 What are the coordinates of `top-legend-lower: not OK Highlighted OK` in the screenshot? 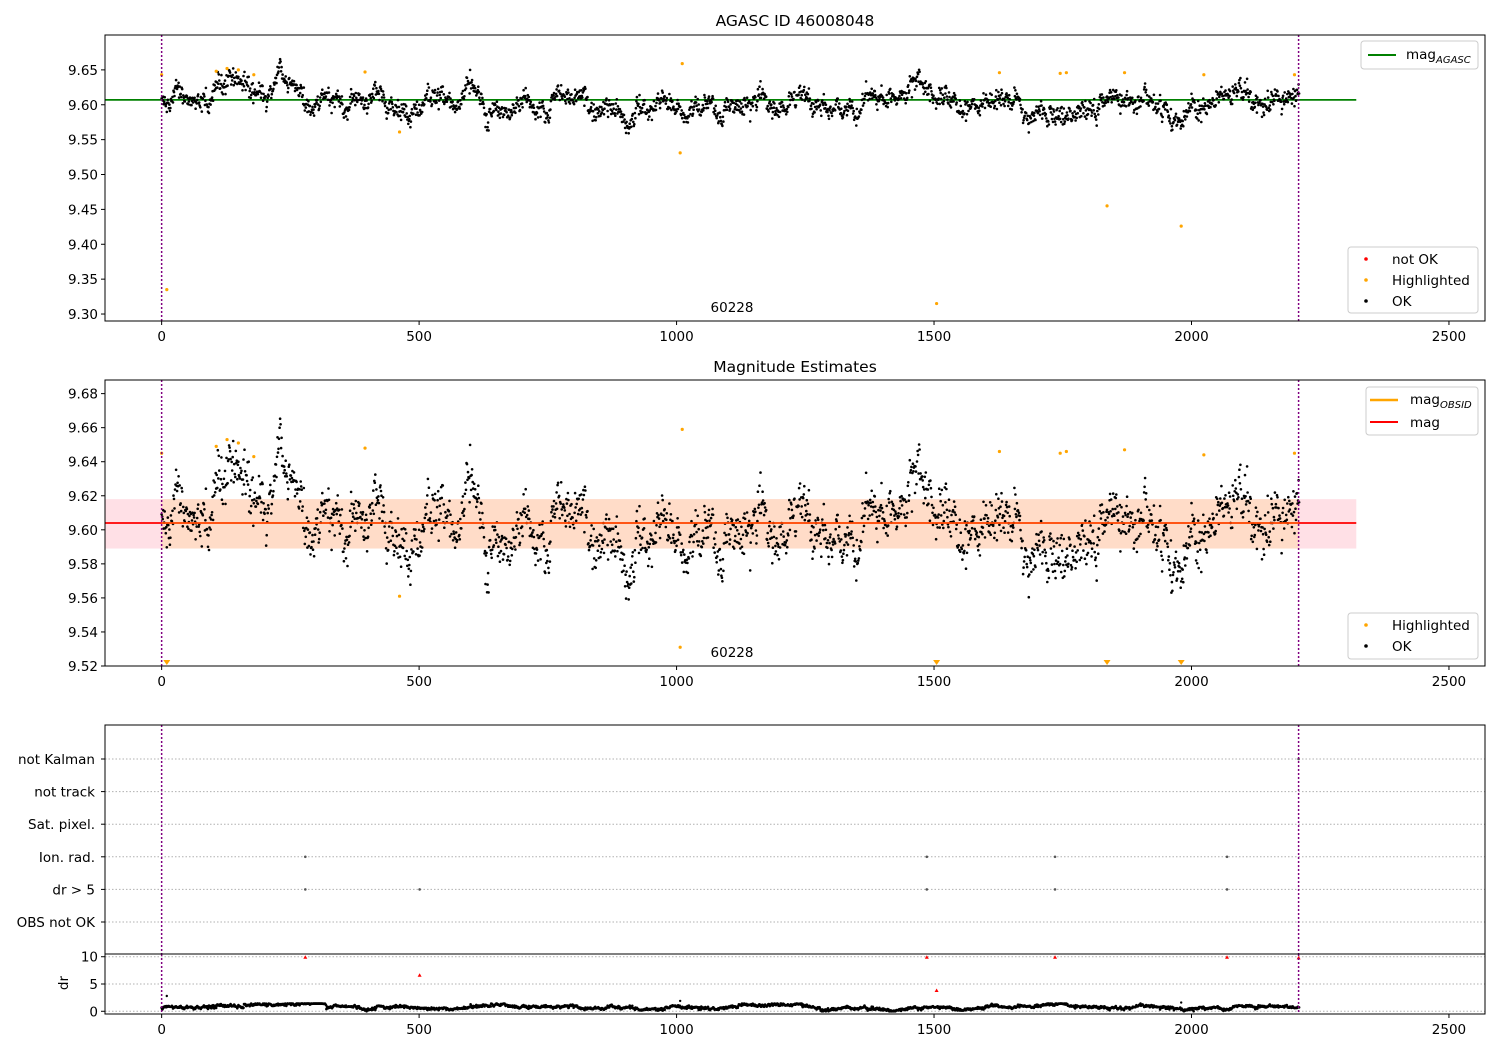 It's located at (1413, 280).